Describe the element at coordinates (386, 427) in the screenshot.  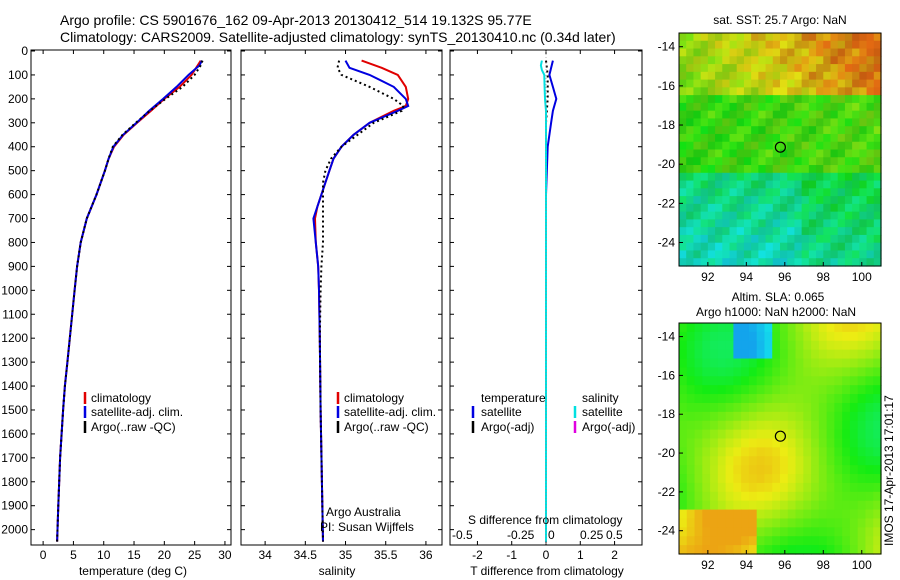
I see `legend-label-argo: Argo(..raw -QC)` at that location.